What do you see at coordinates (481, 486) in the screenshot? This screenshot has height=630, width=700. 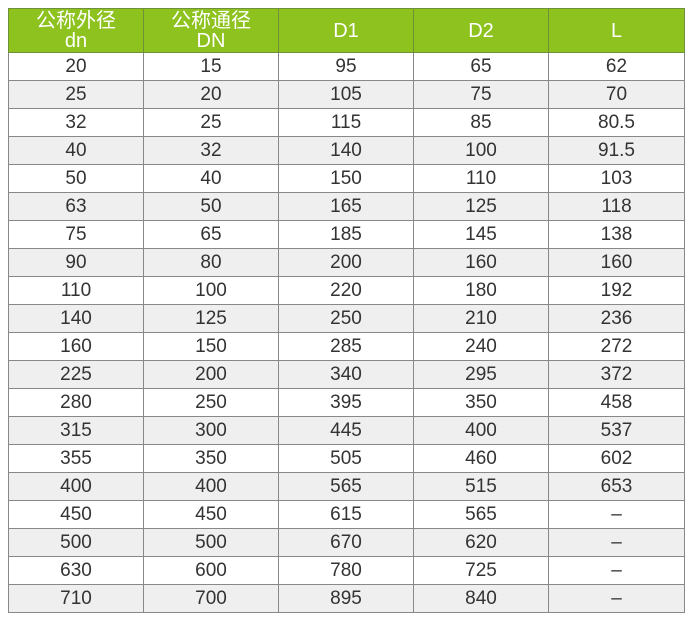 I see `table-cell: 515` at bounding box center [481, 486].